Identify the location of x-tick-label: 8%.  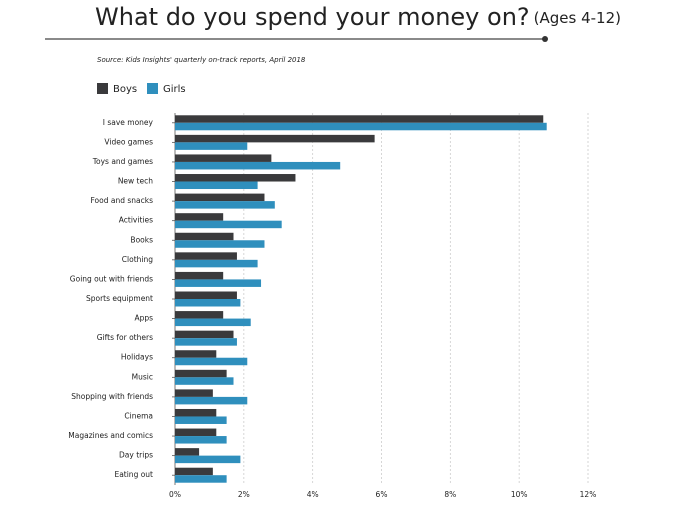
(450, 494).